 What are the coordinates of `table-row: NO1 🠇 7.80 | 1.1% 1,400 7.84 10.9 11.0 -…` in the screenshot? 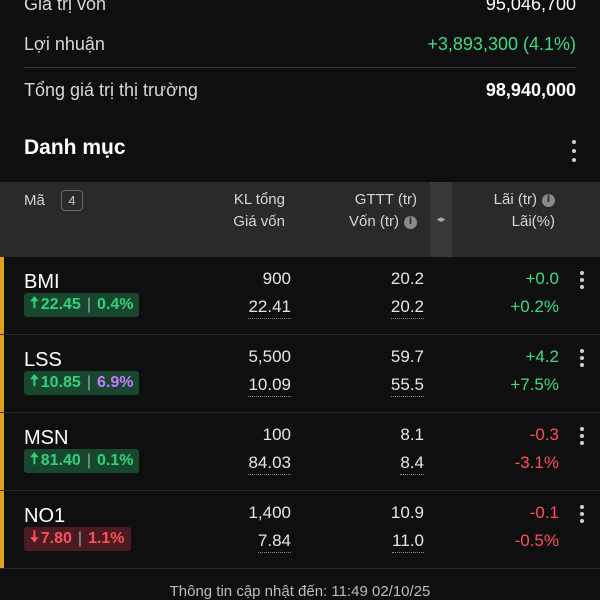 It's located at (300, 530).